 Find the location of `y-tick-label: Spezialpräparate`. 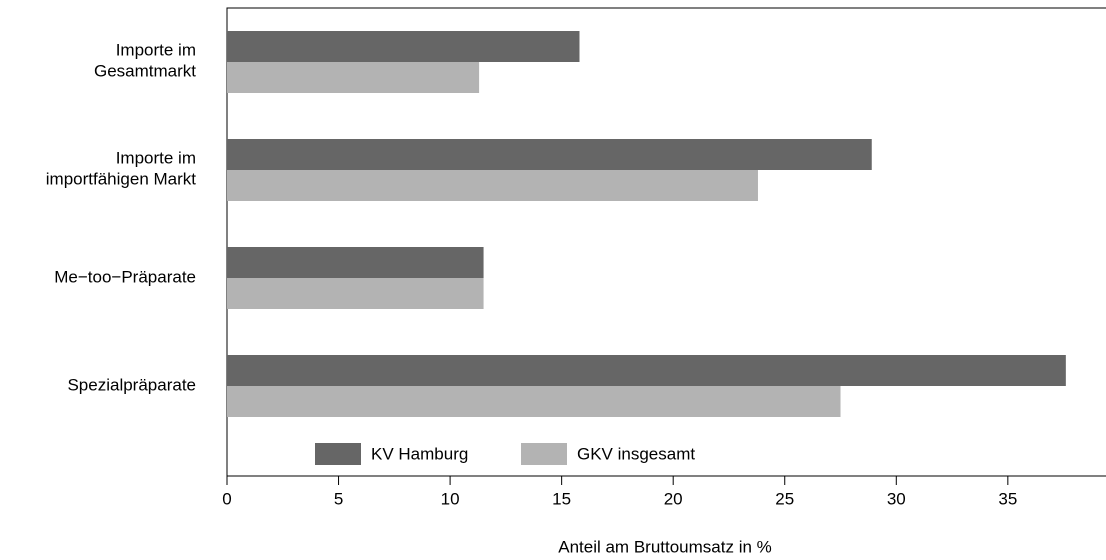

y-tick-label: Spezialpräparate is located at coordinates (131, 384).